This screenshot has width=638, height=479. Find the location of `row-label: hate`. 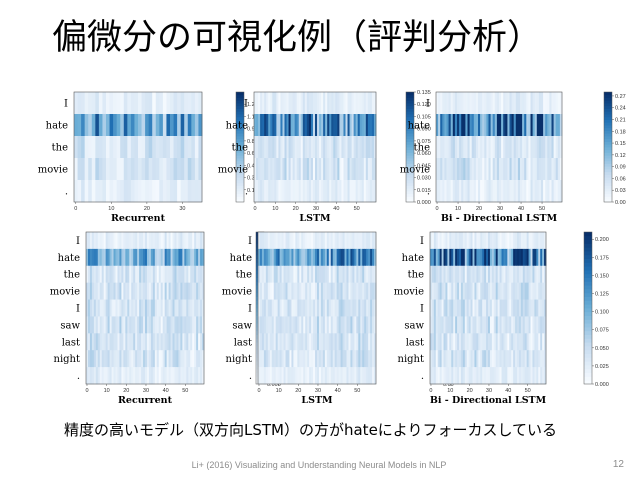

row-label: hate is located at coordinates (237, 126).